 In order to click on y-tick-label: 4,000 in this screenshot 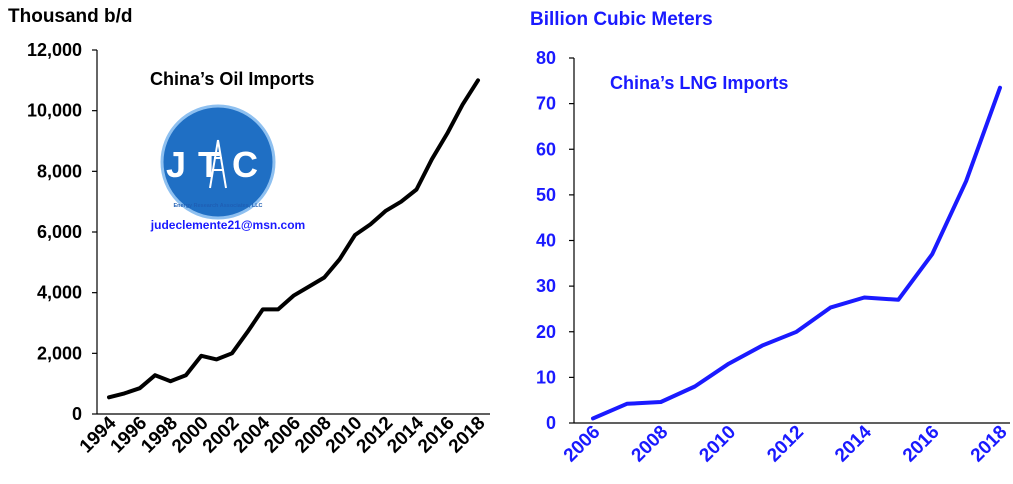, I will do `click(59, 293)`.